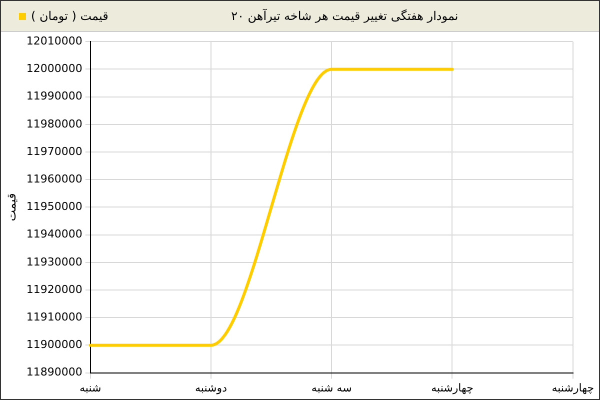  Describe the element at coordinates (331, 387) in the screenshot. I see `x-tick-label: سه شنبه` at that location.